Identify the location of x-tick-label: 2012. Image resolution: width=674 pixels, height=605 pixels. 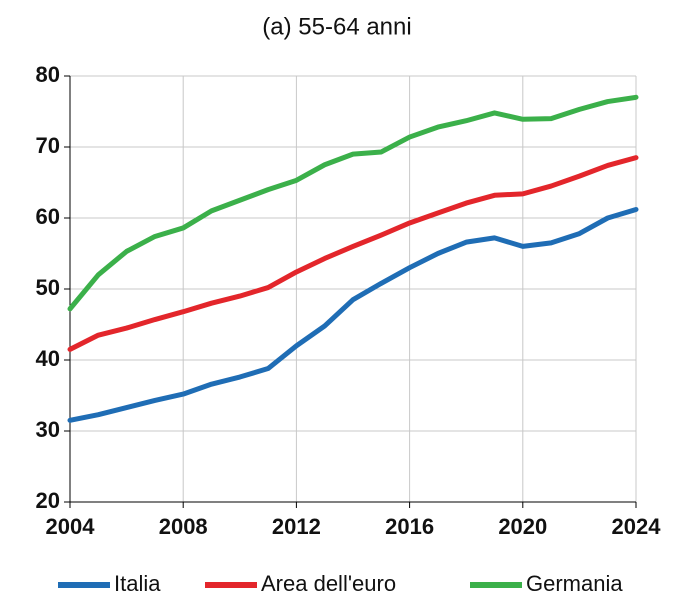
(296, 526).